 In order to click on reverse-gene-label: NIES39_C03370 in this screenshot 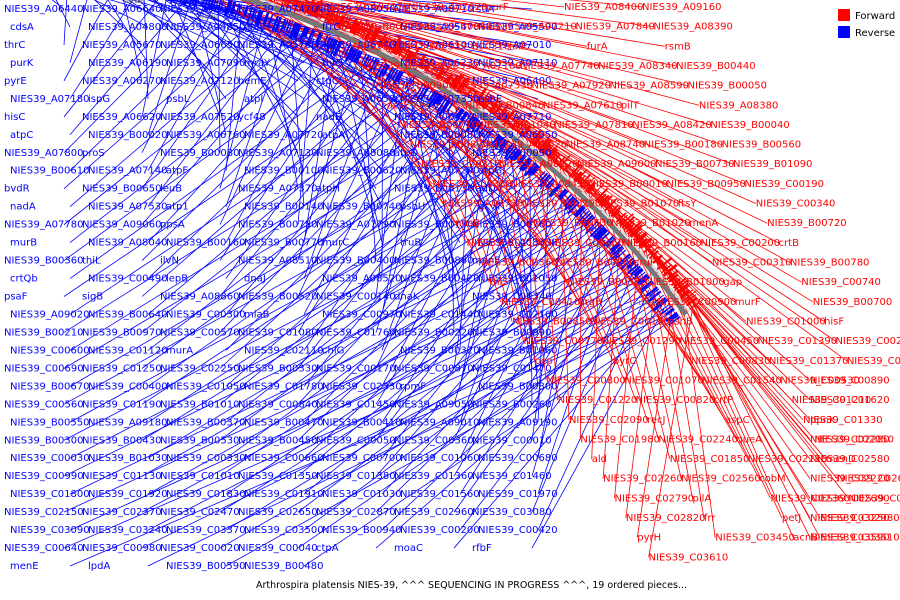, I will do `click(206, 530)`.